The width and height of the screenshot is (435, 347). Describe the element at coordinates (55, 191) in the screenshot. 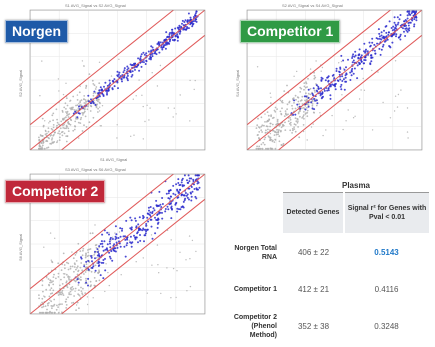

I see `badge-competitor-2: Competitor 2` at that location.